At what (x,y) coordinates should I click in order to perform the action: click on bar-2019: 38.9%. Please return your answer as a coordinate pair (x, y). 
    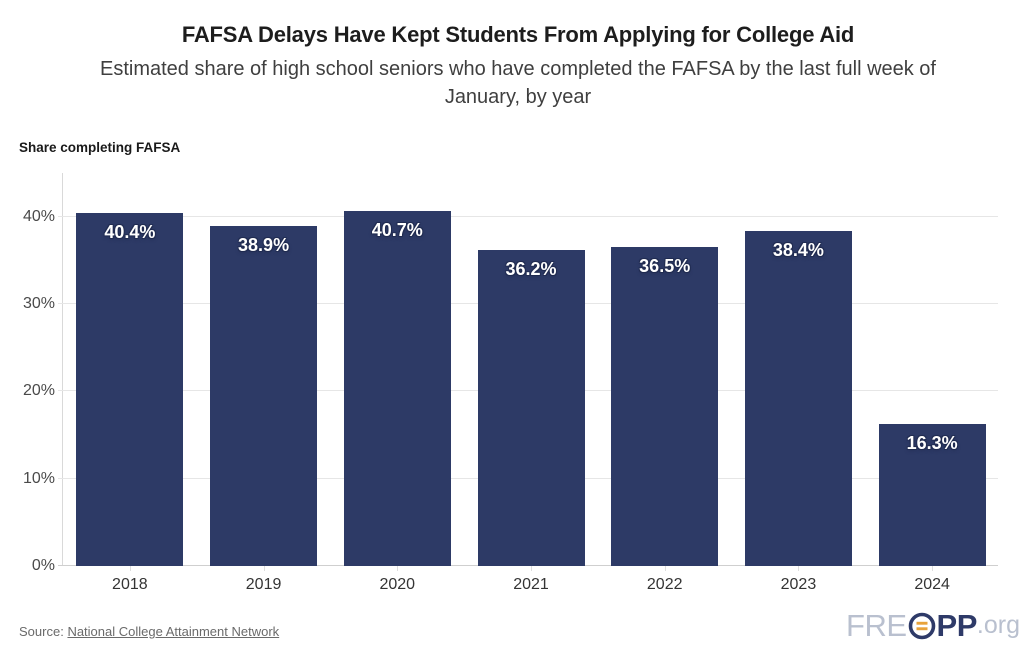
    Looking at the image, I should click on (264, 396).